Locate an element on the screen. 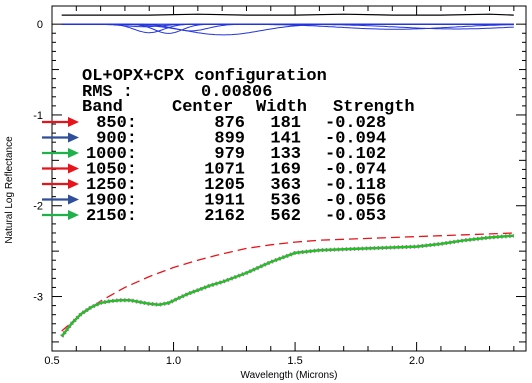 This screenshot has width=532, height=383. column-header-width: Width is located at coordinates (281, 107).